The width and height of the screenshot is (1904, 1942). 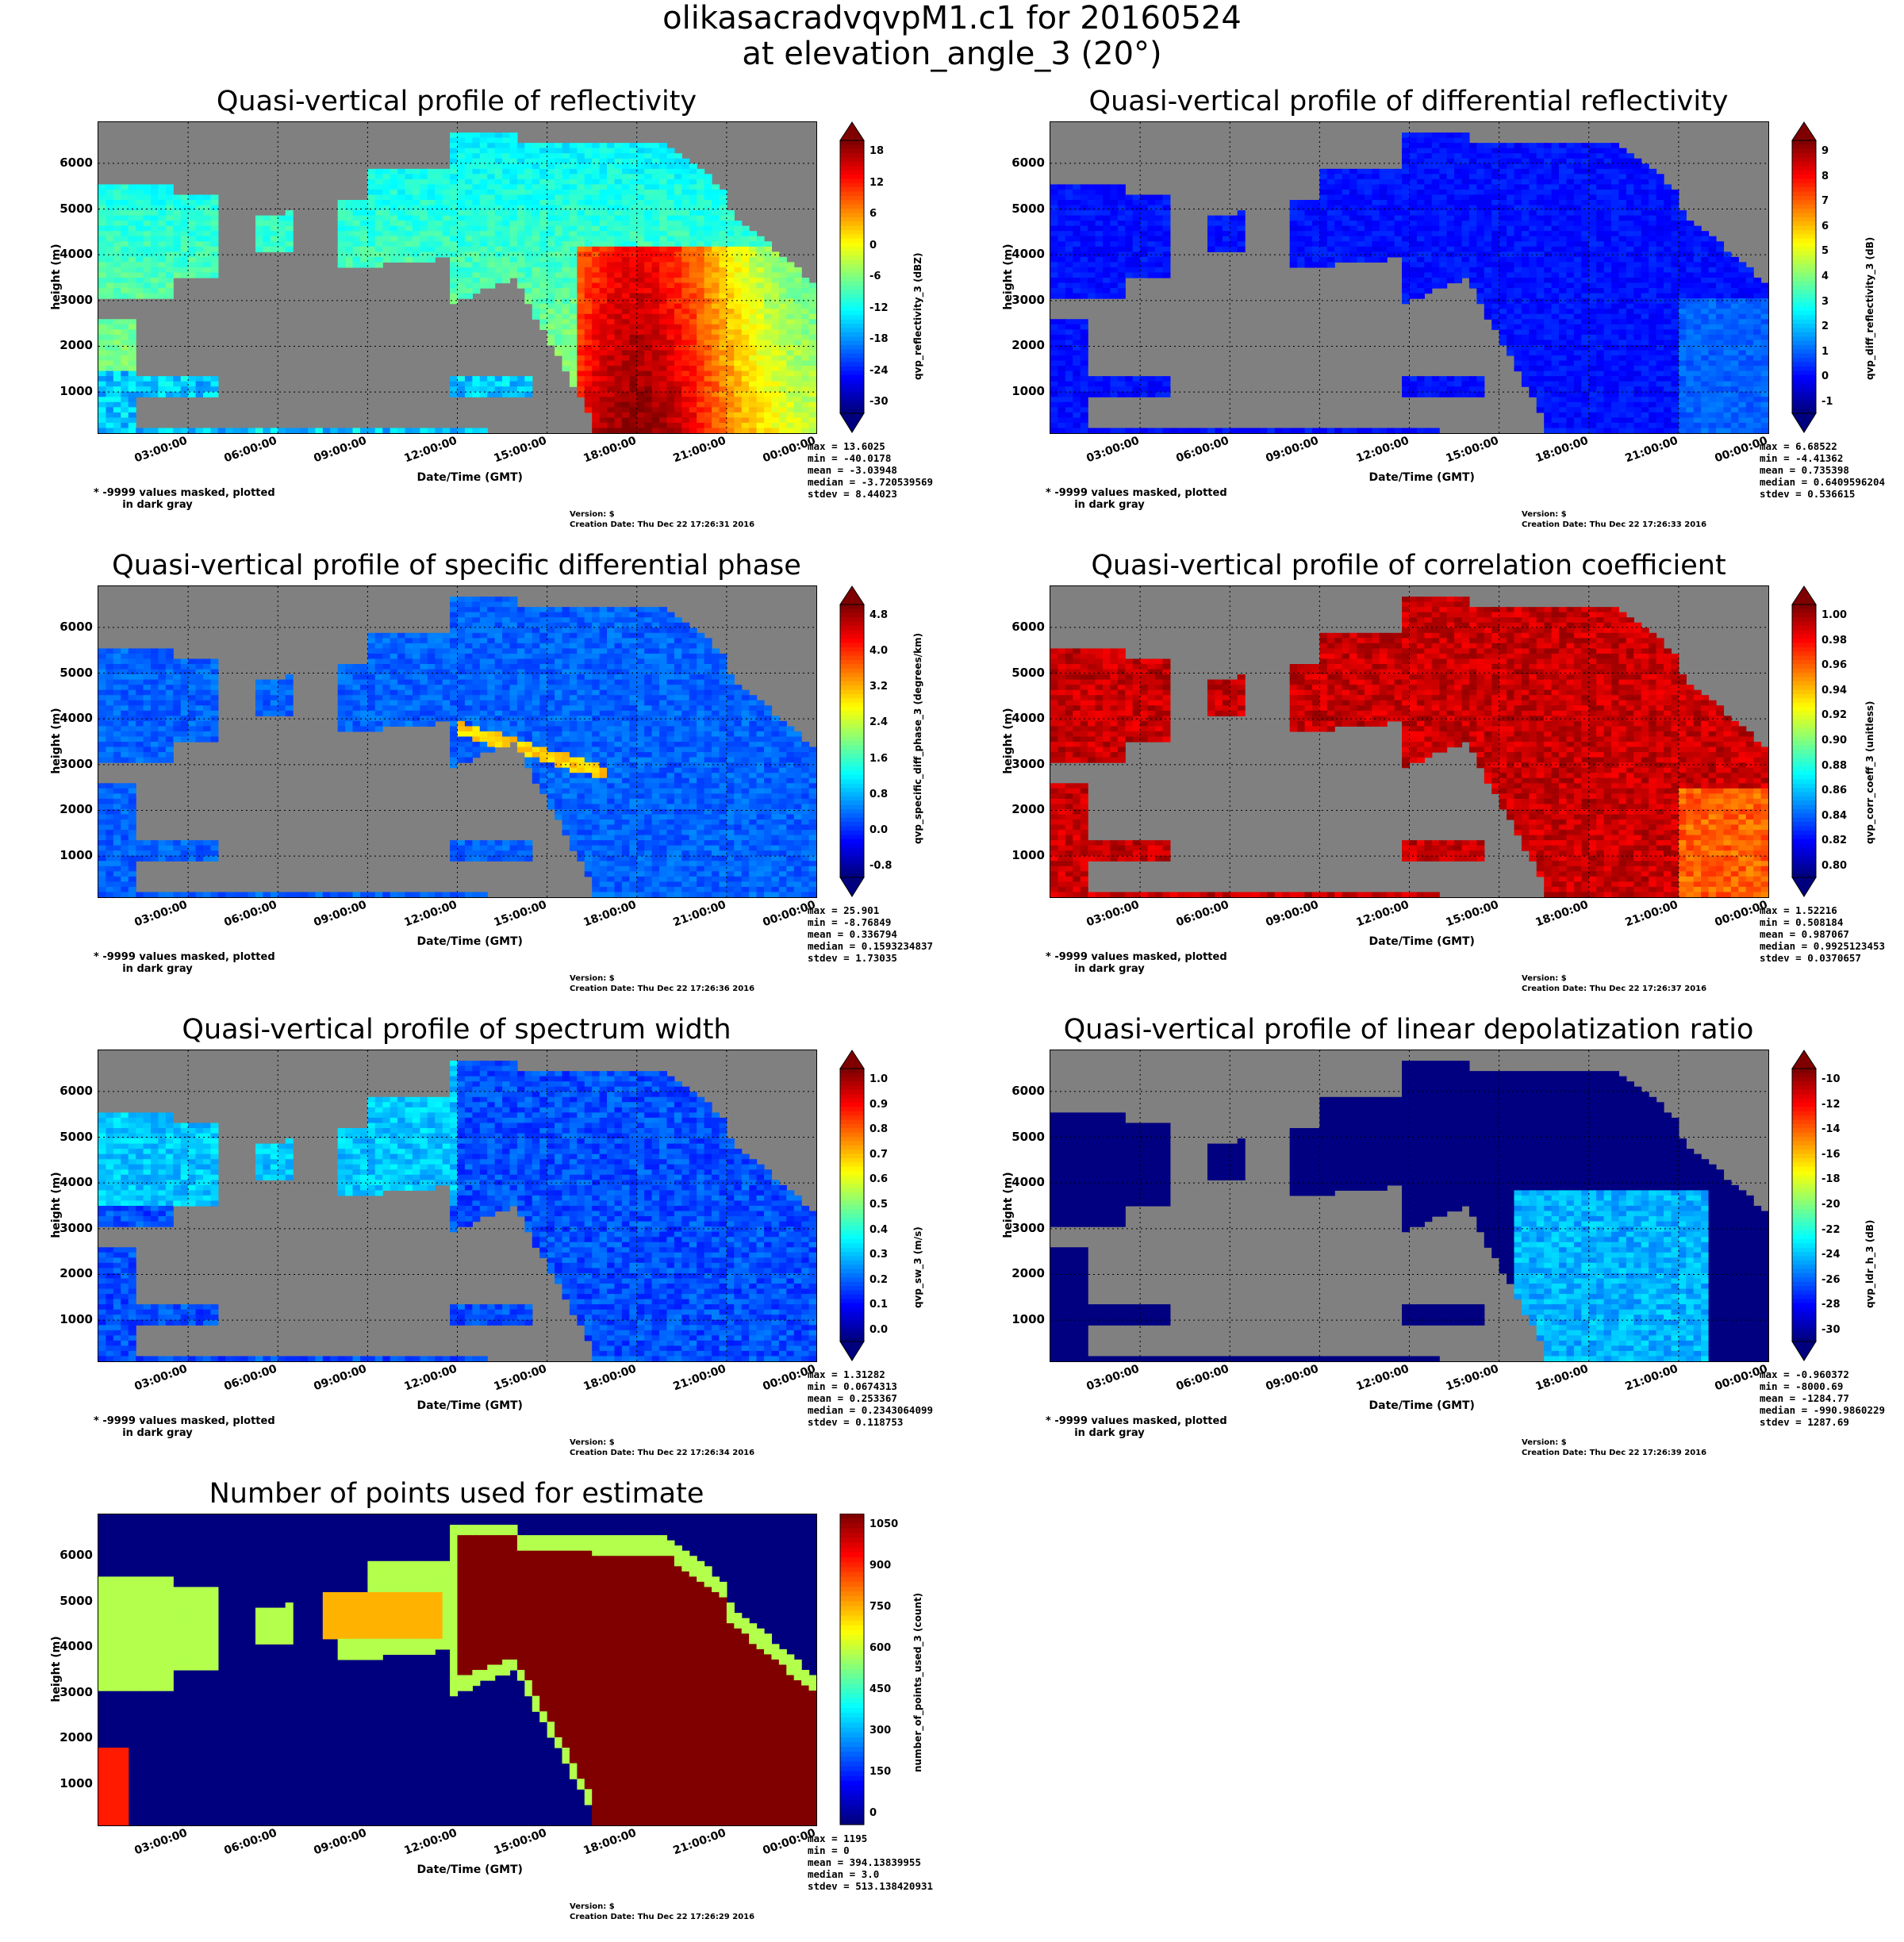 I want to click on colorbar-swatch, so click(x=852, y=399).